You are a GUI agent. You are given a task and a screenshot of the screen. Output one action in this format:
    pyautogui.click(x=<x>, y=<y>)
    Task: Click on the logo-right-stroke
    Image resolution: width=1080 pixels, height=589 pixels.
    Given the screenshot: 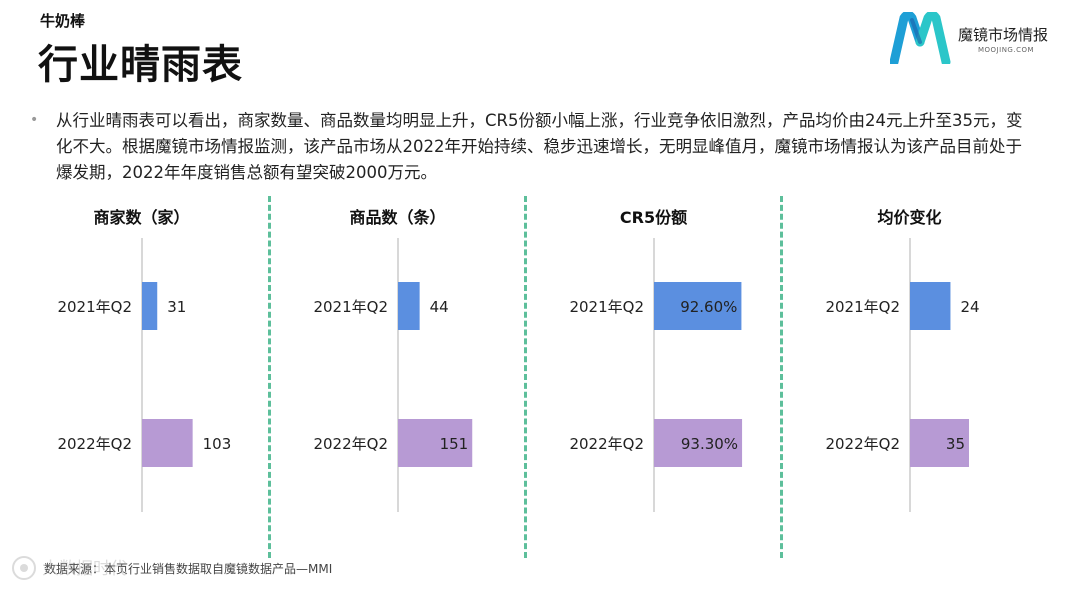 What is the action you would take?
    pyautogui.click(x=933, y=38)
    